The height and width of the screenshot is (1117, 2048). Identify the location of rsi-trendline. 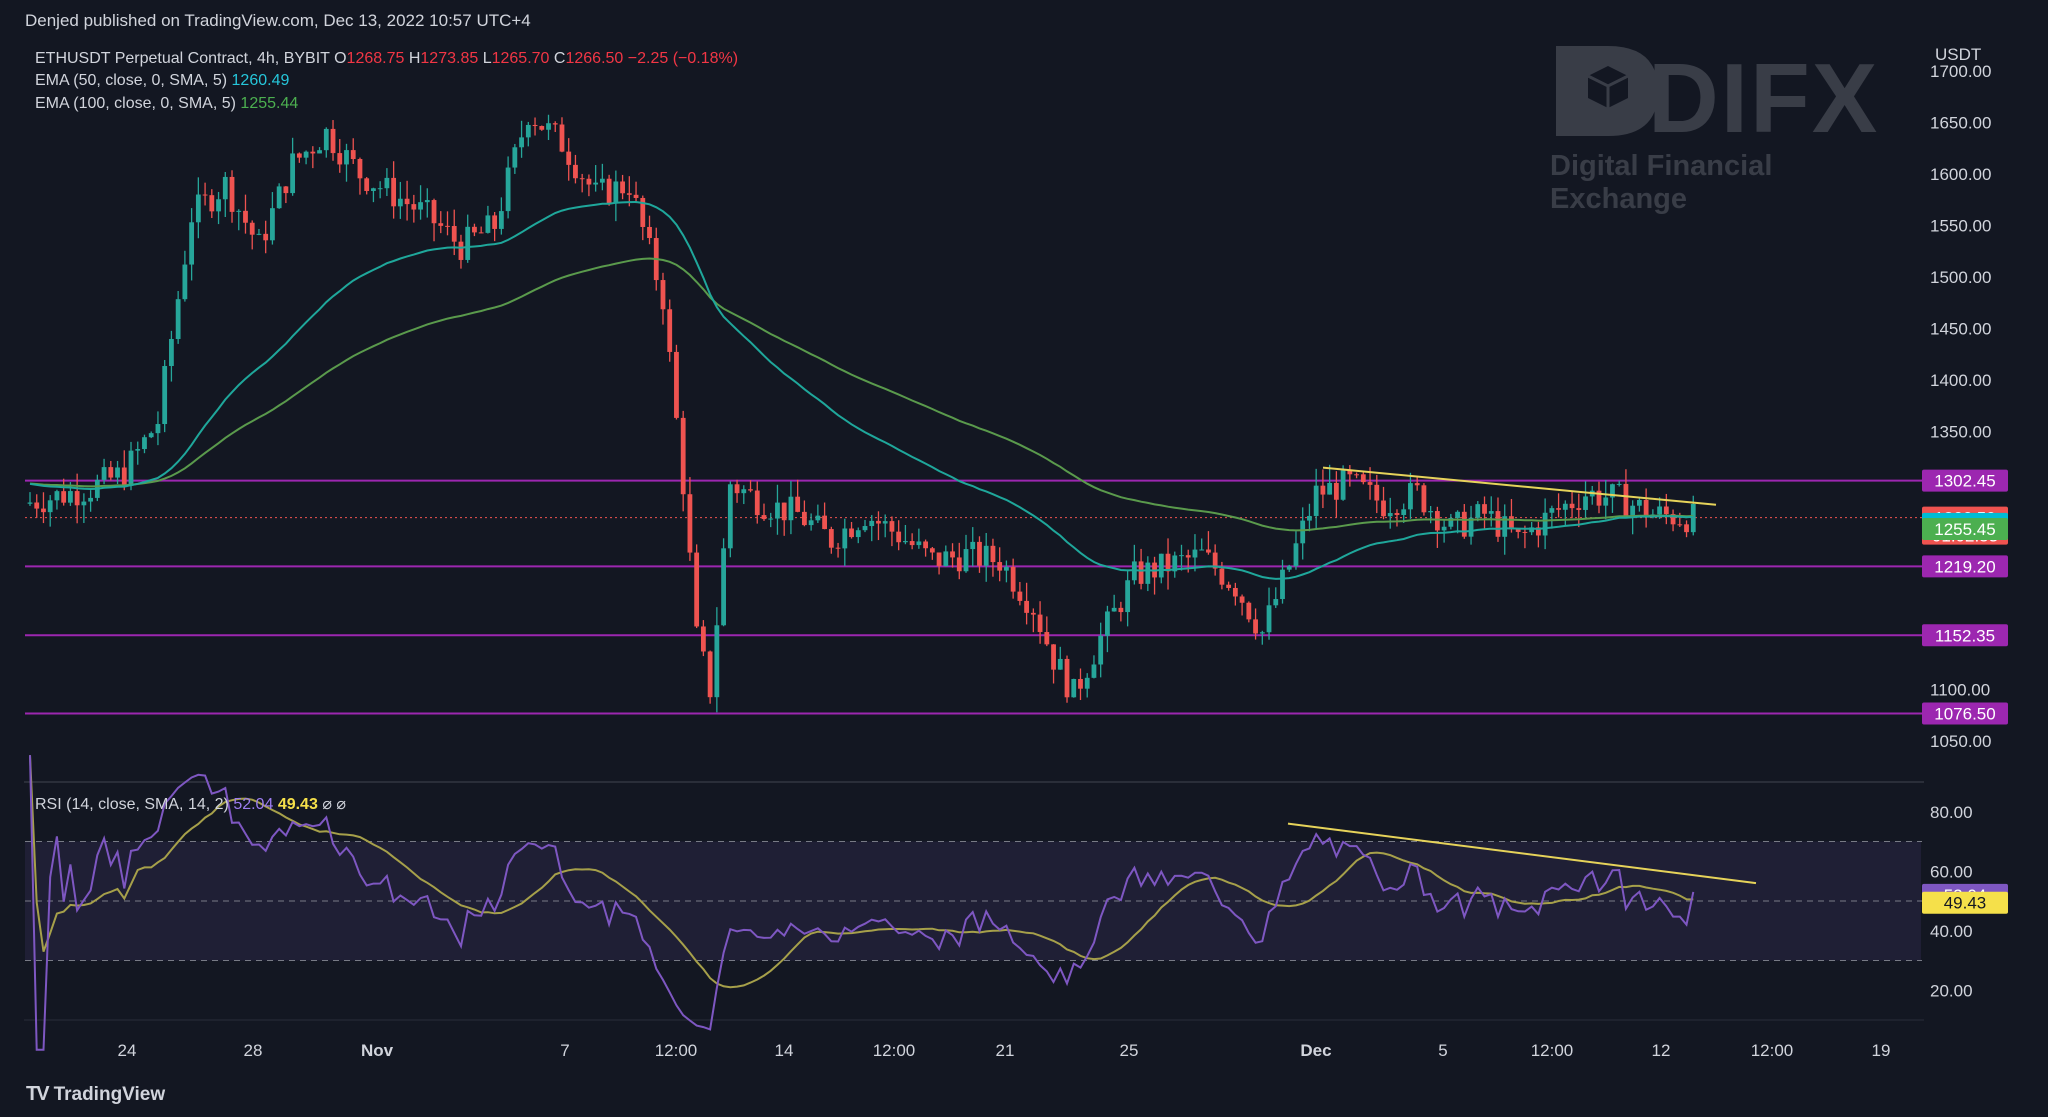
(1522, 853).